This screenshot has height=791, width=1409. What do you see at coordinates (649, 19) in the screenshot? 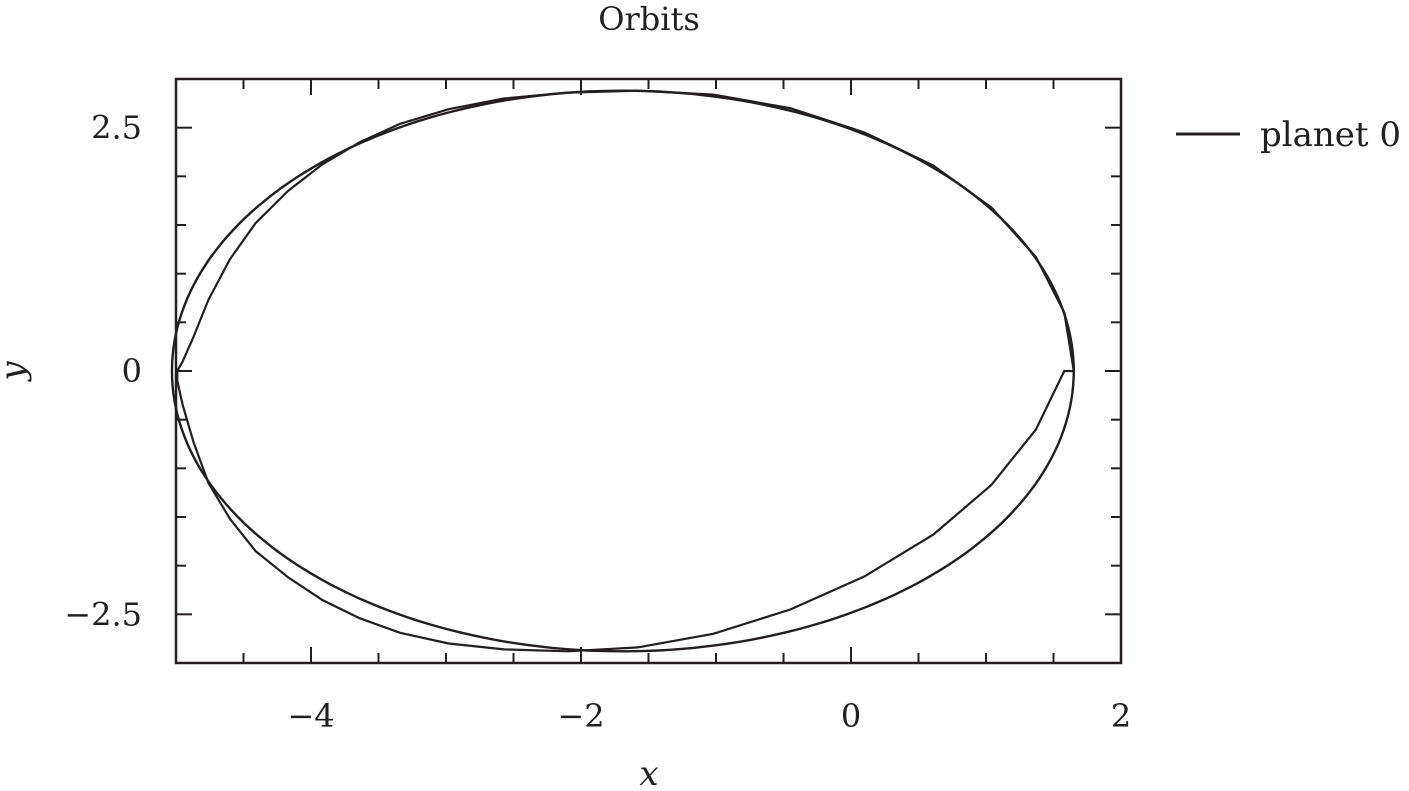
I see `chart-title: Orbits` at bounding box center [649, 19].